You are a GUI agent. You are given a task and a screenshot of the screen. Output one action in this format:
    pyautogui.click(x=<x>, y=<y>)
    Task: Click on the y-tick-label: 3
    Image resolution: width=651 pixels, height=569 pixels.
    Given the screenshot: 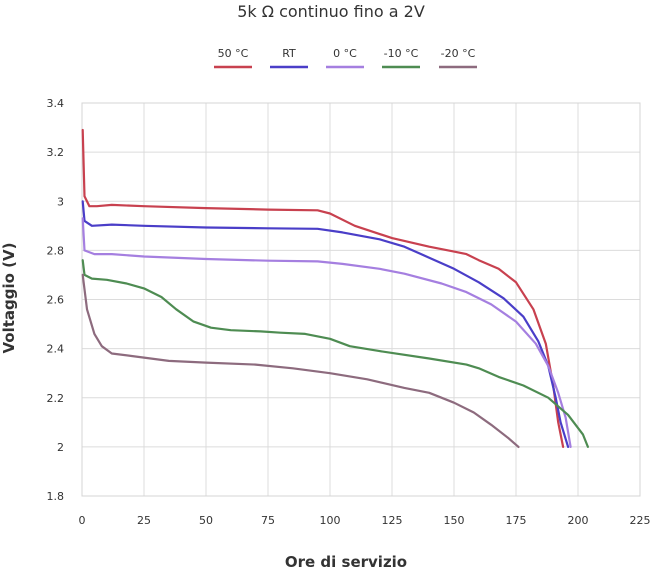 What is the action you would take?
    pyautogui.click(x=60, y=201)
    